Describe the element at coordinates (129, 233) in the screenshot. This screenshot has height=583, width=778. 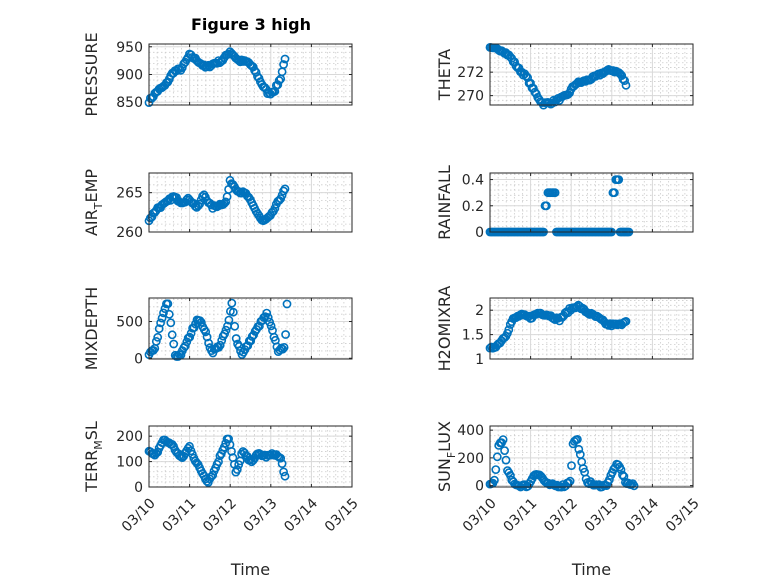
I see `y-tick-label: 260` at that location.